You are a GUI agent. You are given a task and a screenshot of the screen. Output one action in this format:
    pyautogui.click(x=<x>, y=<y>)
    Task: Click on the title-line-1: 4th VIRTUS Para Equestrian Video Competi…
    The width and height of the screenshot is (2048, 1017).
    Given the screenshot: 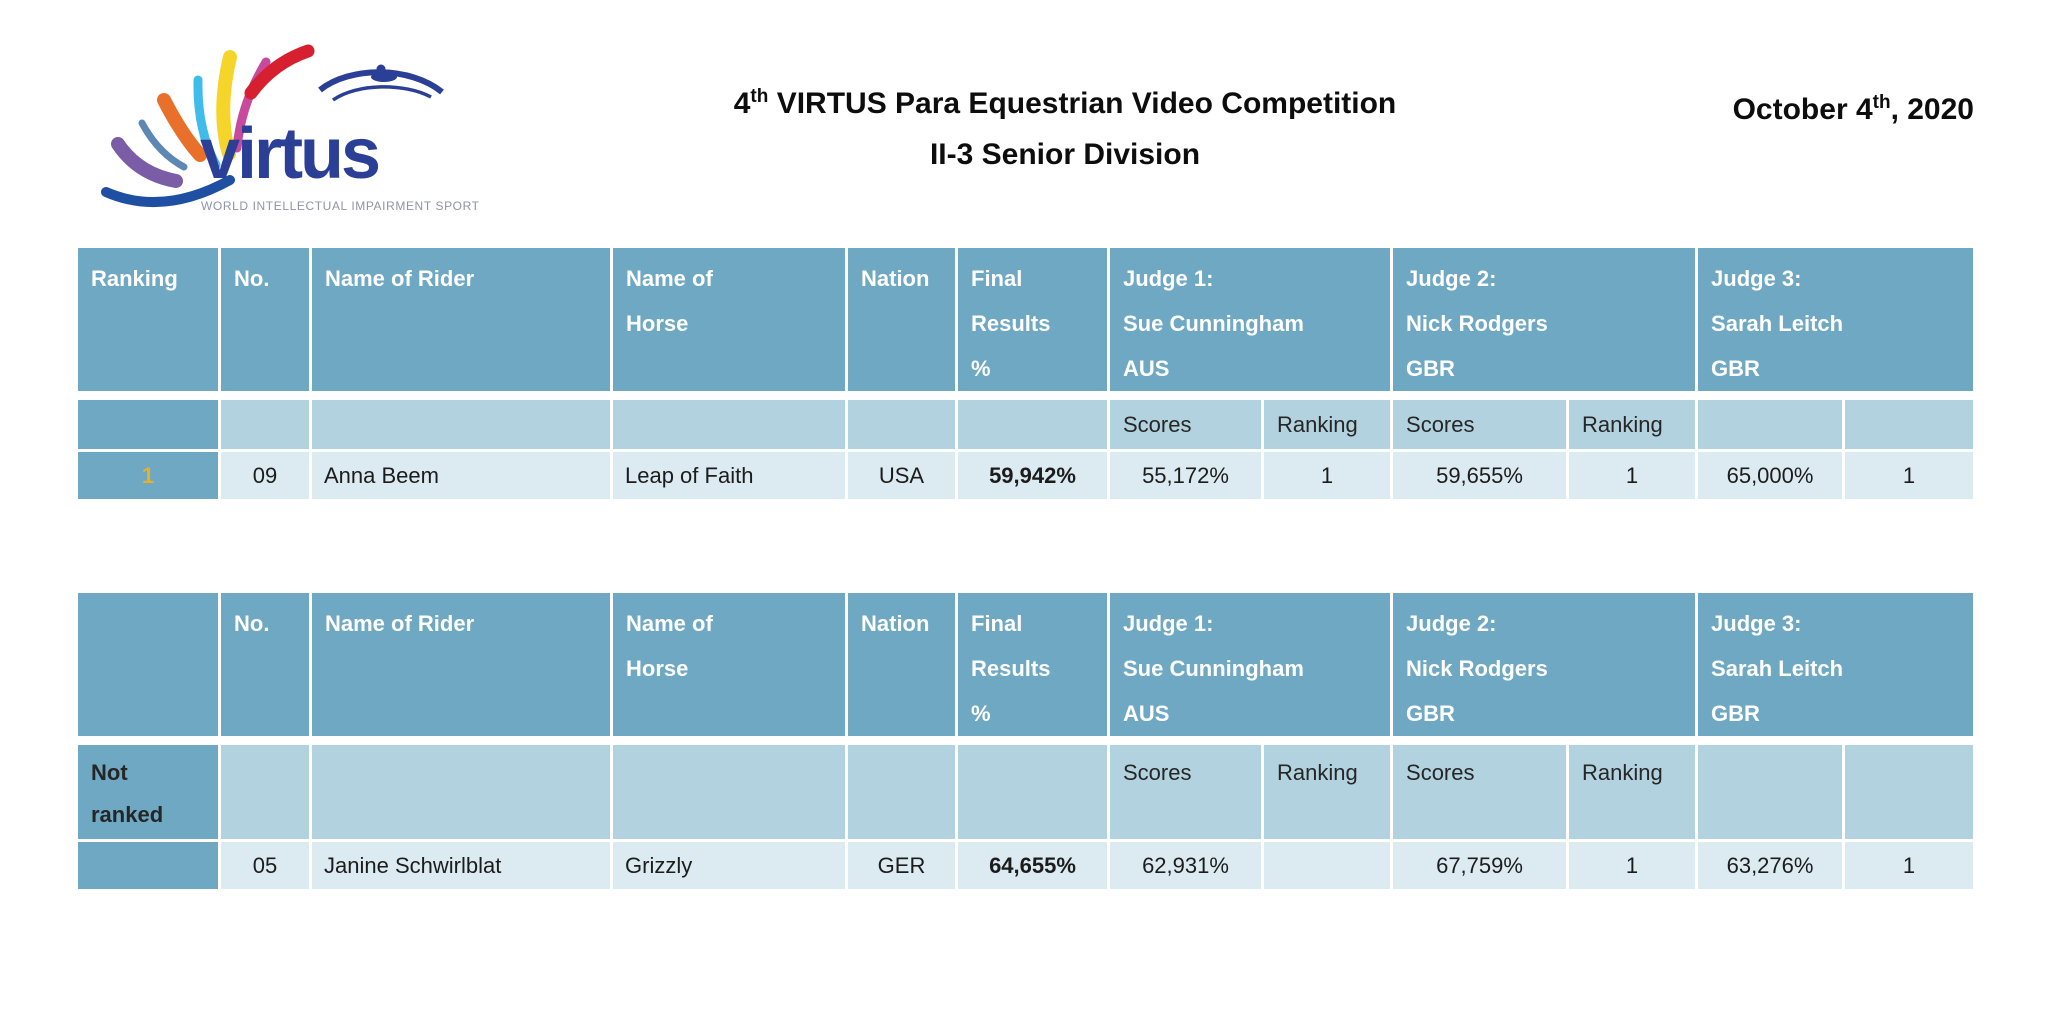 What is the action you would take?
    pyautogui.click(x=1065, y=103)
    